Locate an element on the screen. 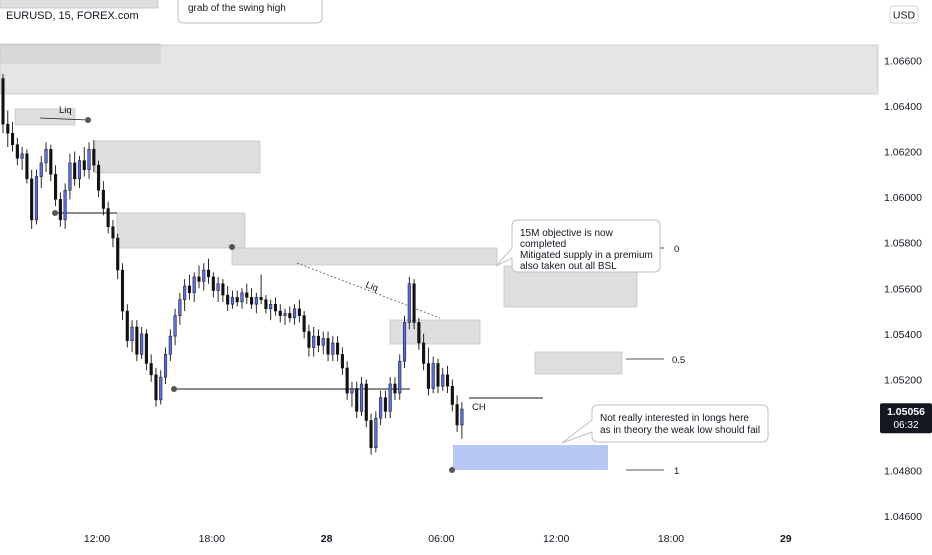 This screenshot has height=555, width=932. last-price-tag-background is located at coordinates (906, 418).